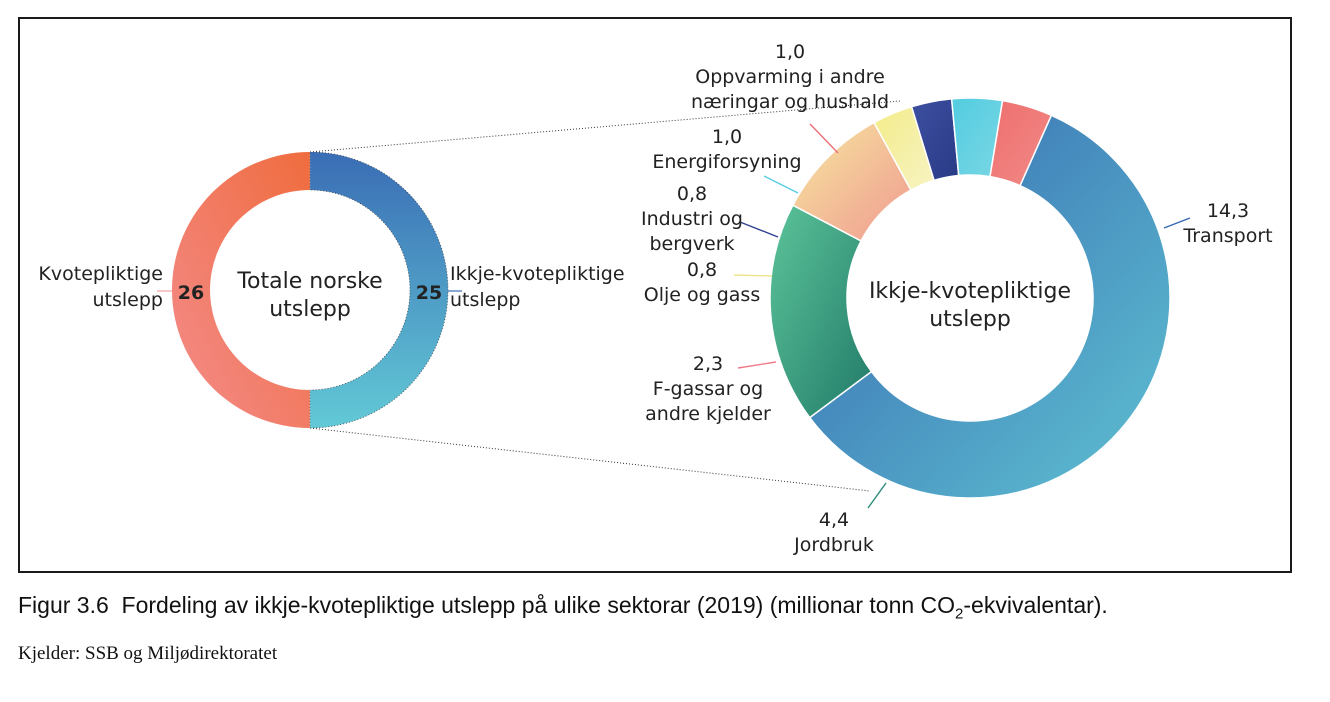  What do you see at coordinates (429, 293) in the screenshot?
I see `value-label-ikkje-kvotepliktige-utslepp: 25` at bounding box center [429, 293].